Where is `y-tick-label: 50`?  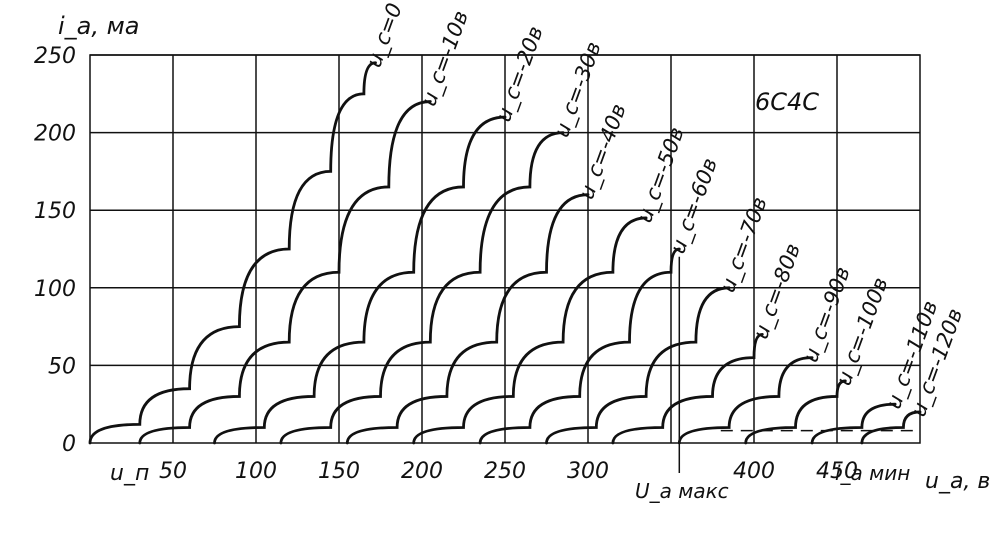 y-tick-label: 50 is located at coordinates (62, 366).